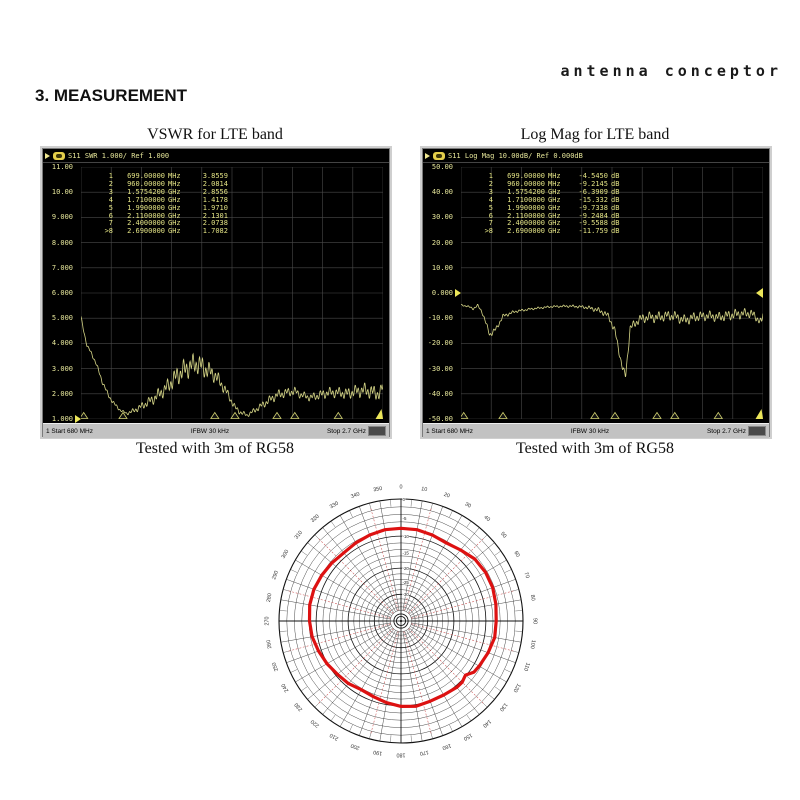 This screenshot has height=800, width=800. What do you see at coordinates (62, 167) in the screenshot?
I see `y-tick-label: 11.00` at bounding box center [62, 167].